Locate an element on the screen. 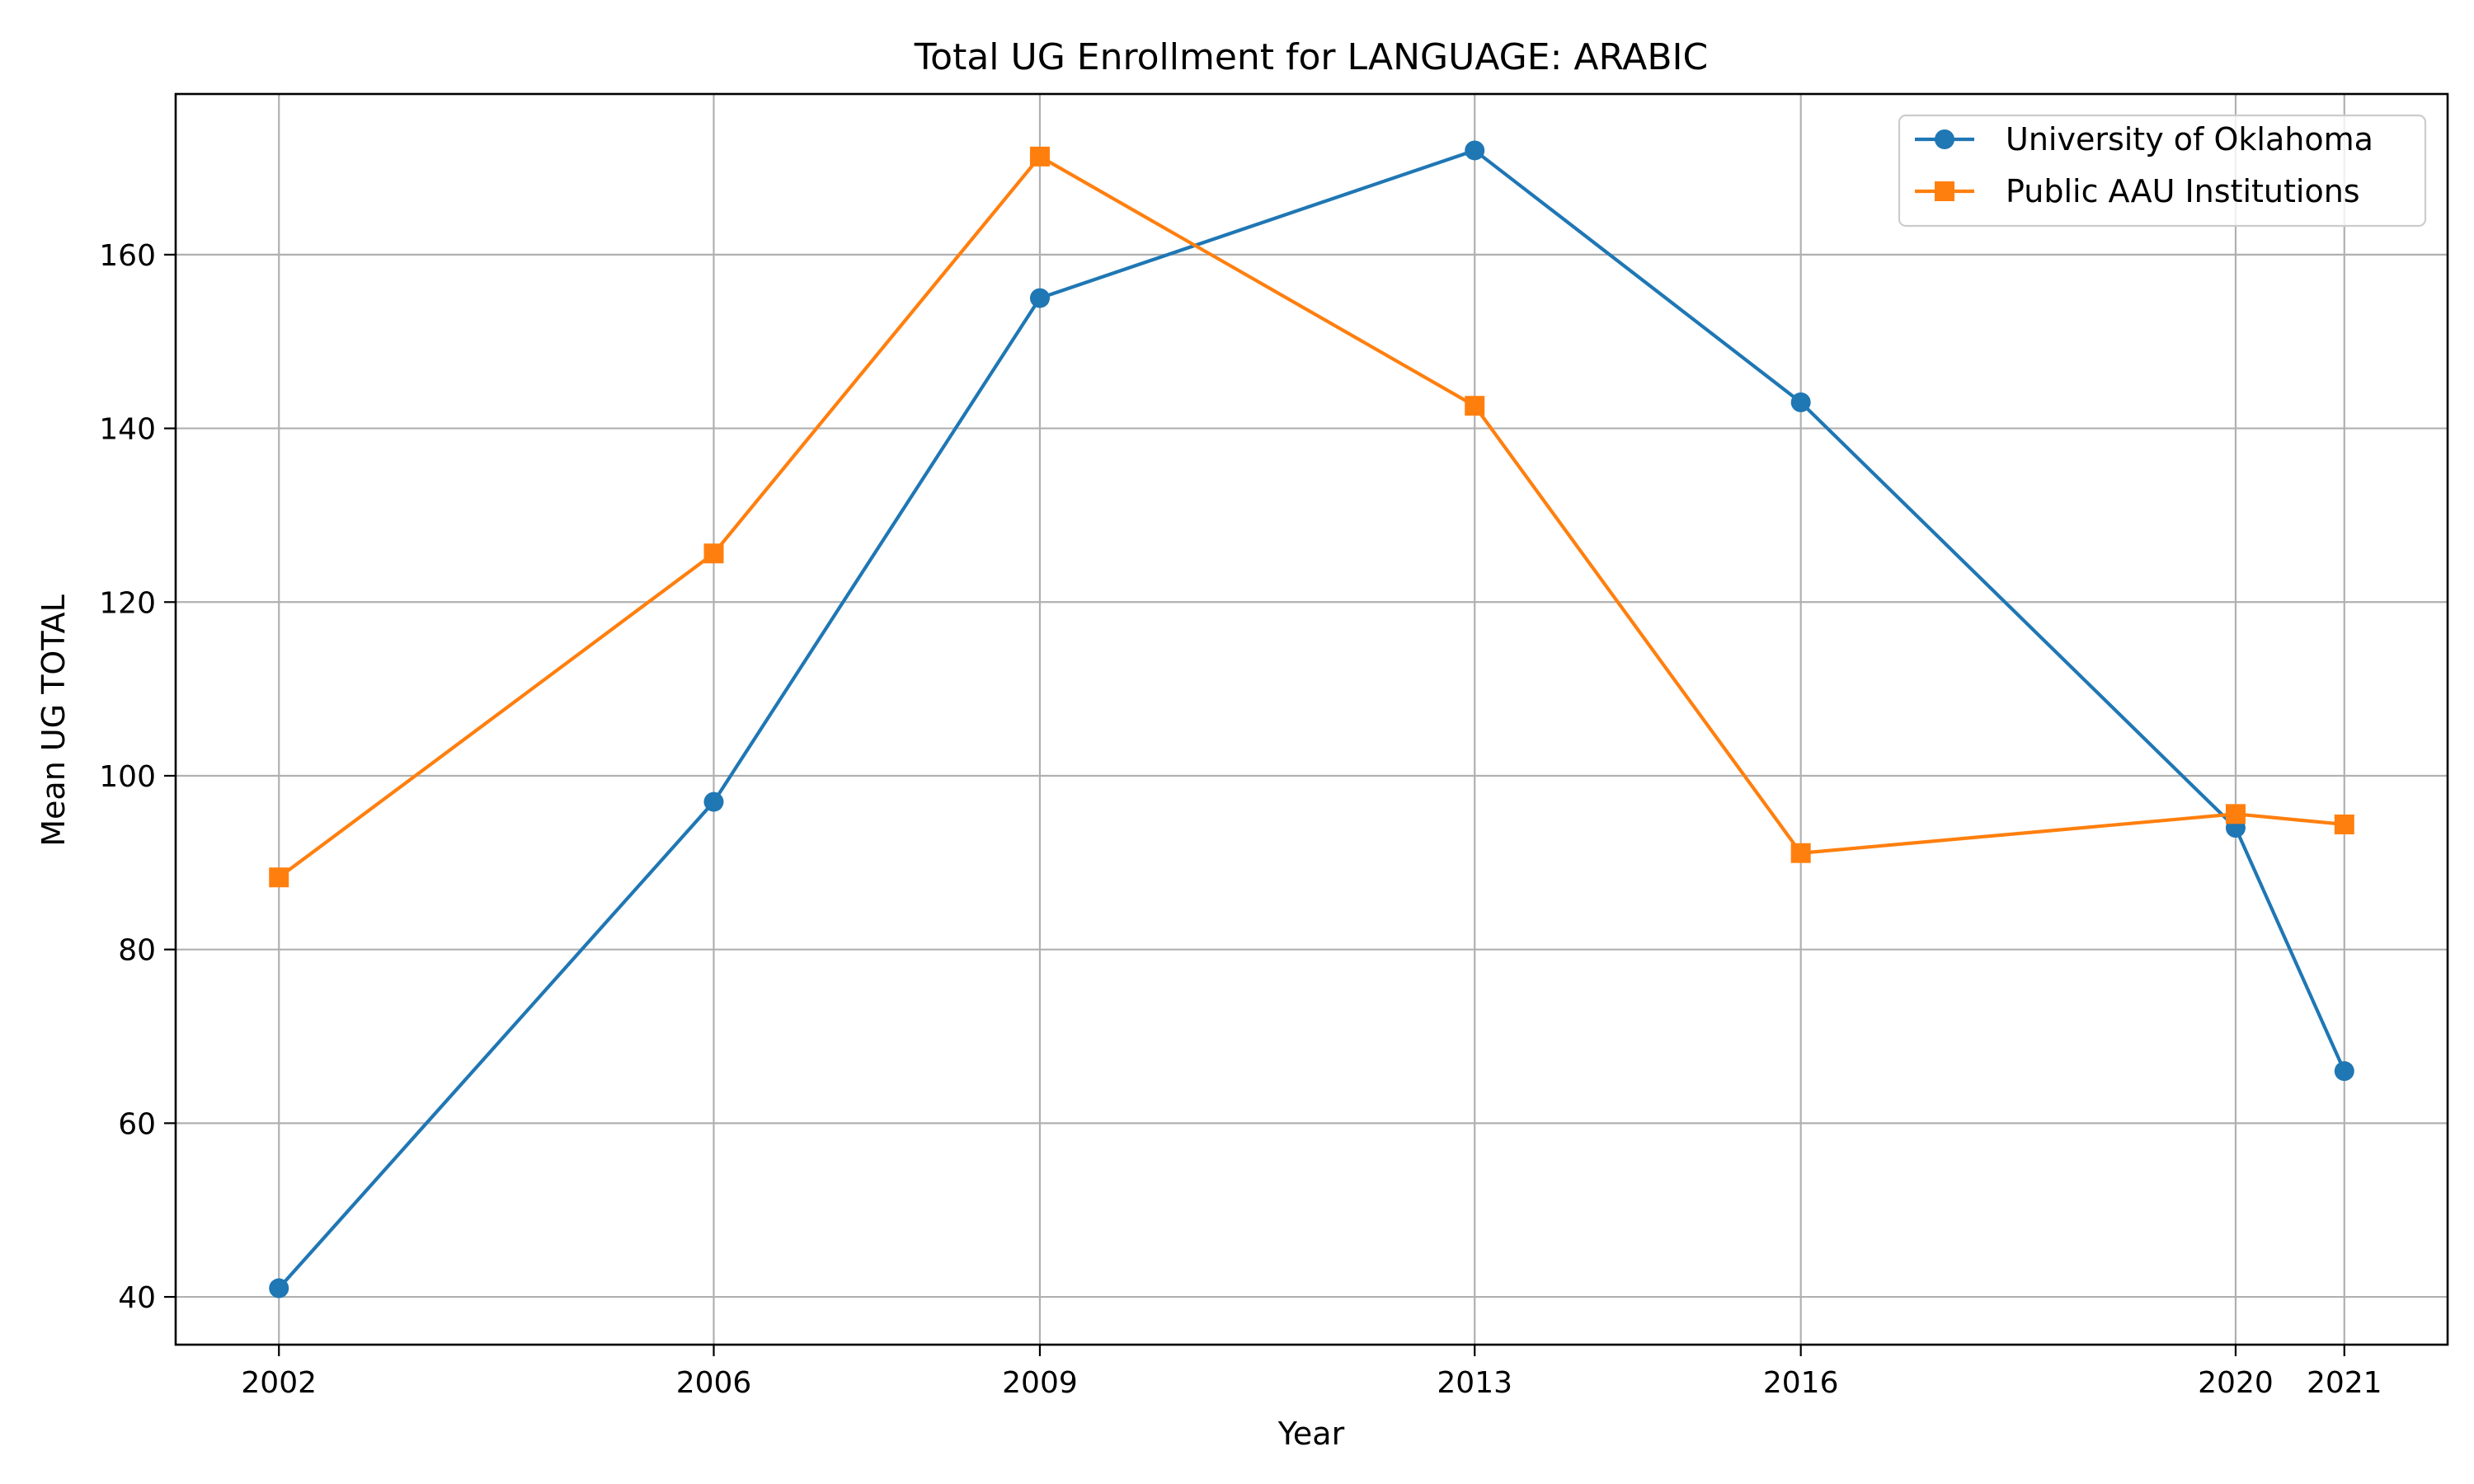 The image size is (2474, 1484). legend-label-public-aau-institutions: Public AAU Institutions is located at coordinates (2183, 191).